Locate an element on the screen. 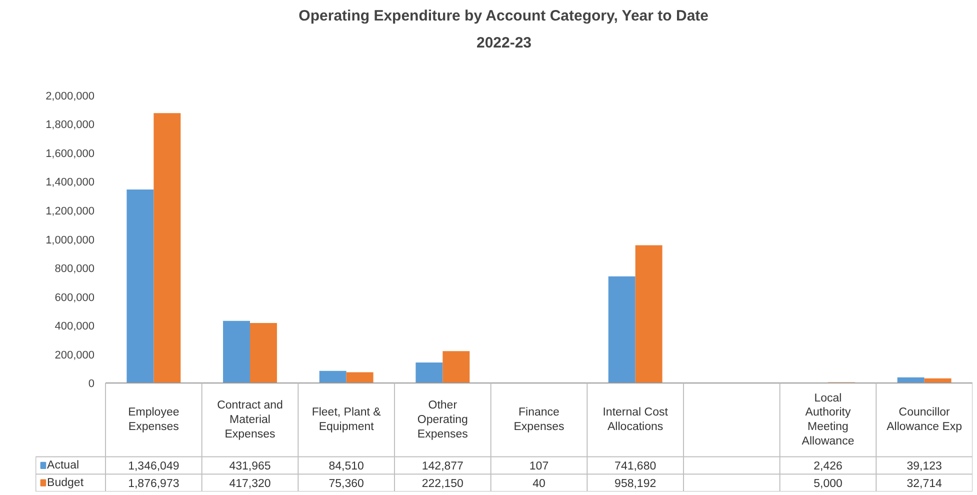 The image size is (977, 495). x-tick-label: Employee Expenses is located at coordinates (154, 420).